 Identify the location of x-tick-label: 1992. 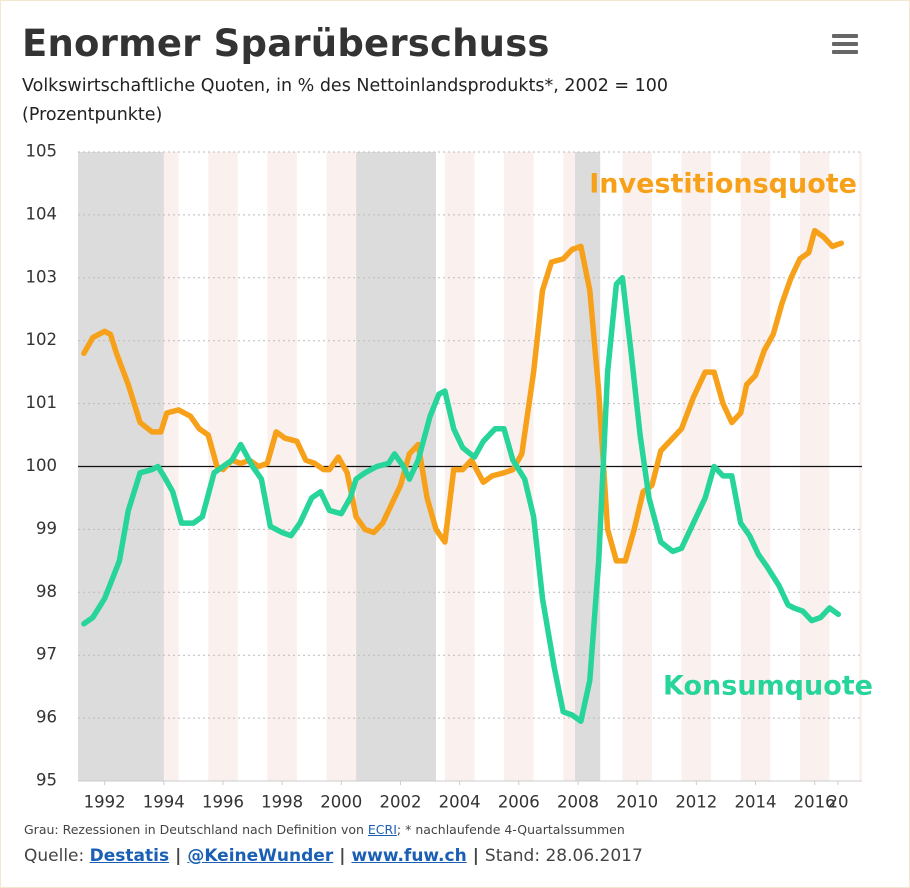
(105, 802).